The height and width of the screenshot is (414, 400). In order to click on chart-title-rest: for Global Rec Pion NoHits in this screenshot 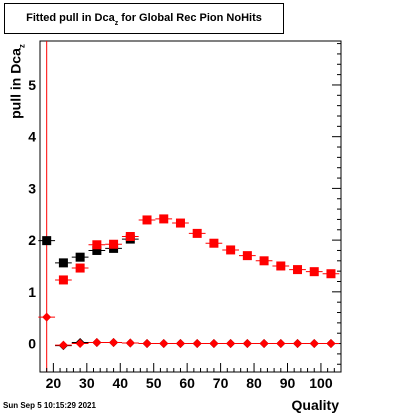, I will do `click(190, 18)`.